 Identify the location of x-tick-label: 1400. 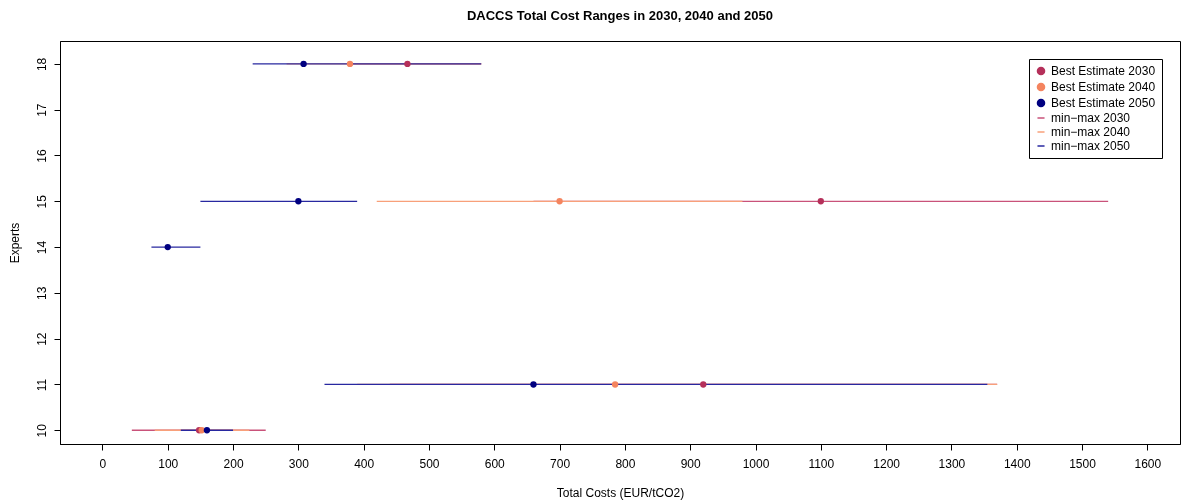
(1017, 463).